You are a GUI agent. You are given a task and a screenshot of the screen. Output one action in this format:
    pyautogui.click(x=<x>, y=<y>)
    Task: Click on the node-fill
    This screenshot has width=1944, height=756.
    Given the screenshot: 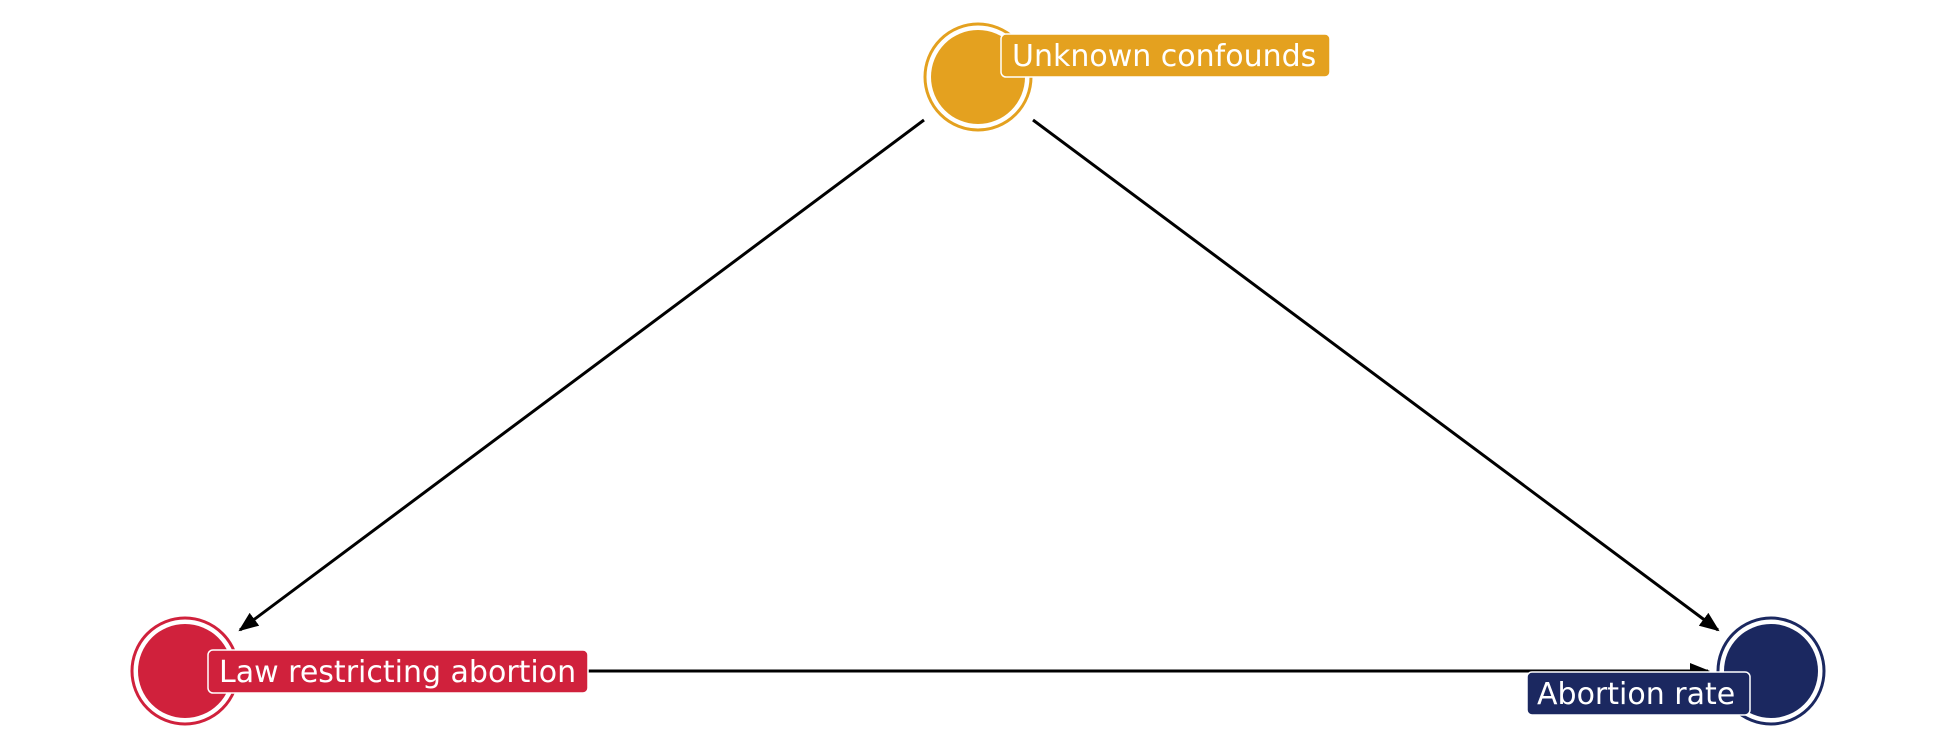 What is the action you would take?
    pyautogui.click(x=185, y=671)
    